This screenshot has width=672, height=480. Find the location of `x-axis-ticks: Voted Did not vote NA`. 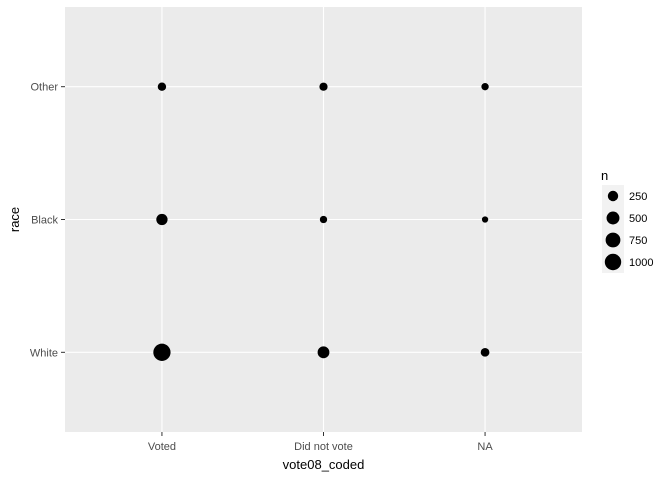

x-axis-ticks: Voted Did not vote NA is located at coordinates (320, 442).